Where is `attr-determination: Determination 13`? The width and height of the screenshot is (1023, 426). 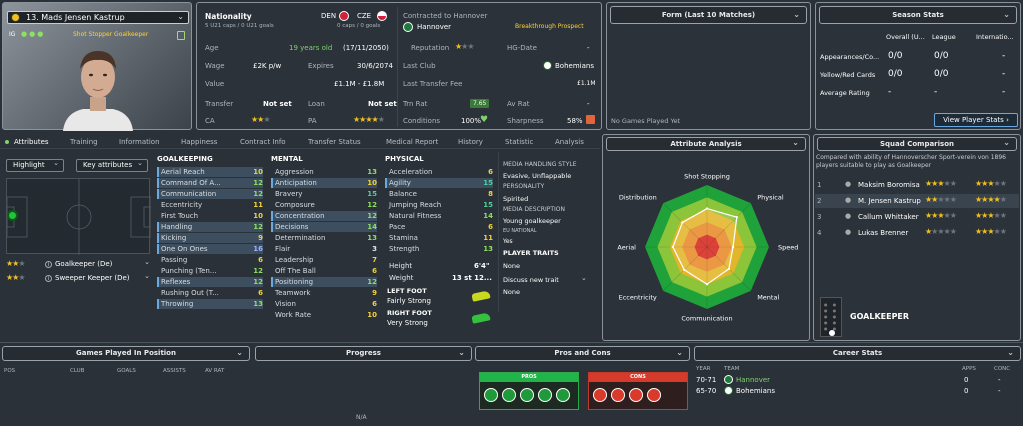
attr-determination: Determination 13 is located at coordinates (326, 238).